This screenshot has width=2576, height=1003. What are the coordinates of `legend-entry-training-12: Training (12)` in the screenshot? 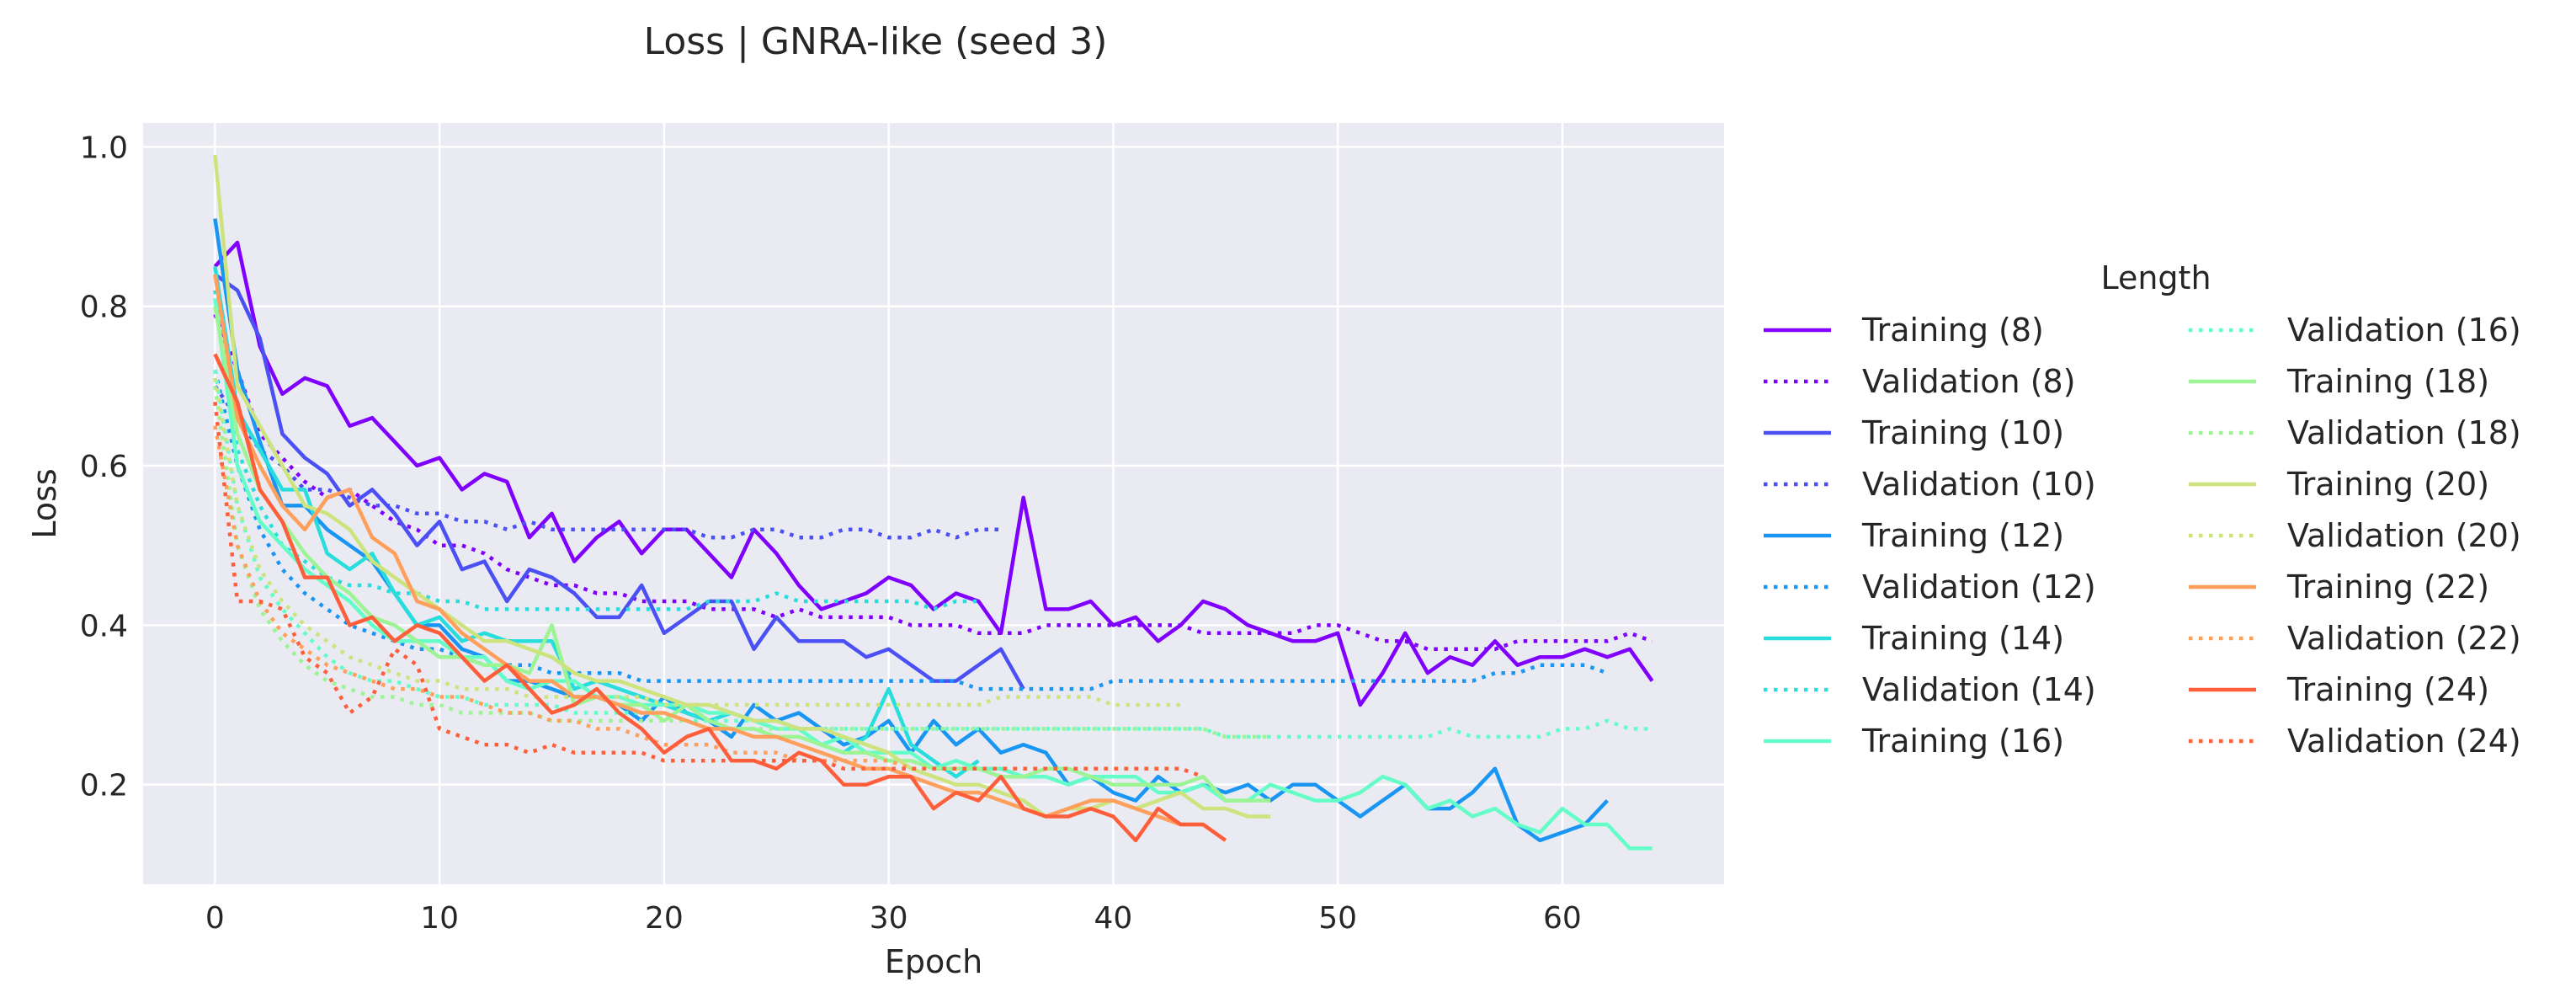 It's located at (1962, 535).